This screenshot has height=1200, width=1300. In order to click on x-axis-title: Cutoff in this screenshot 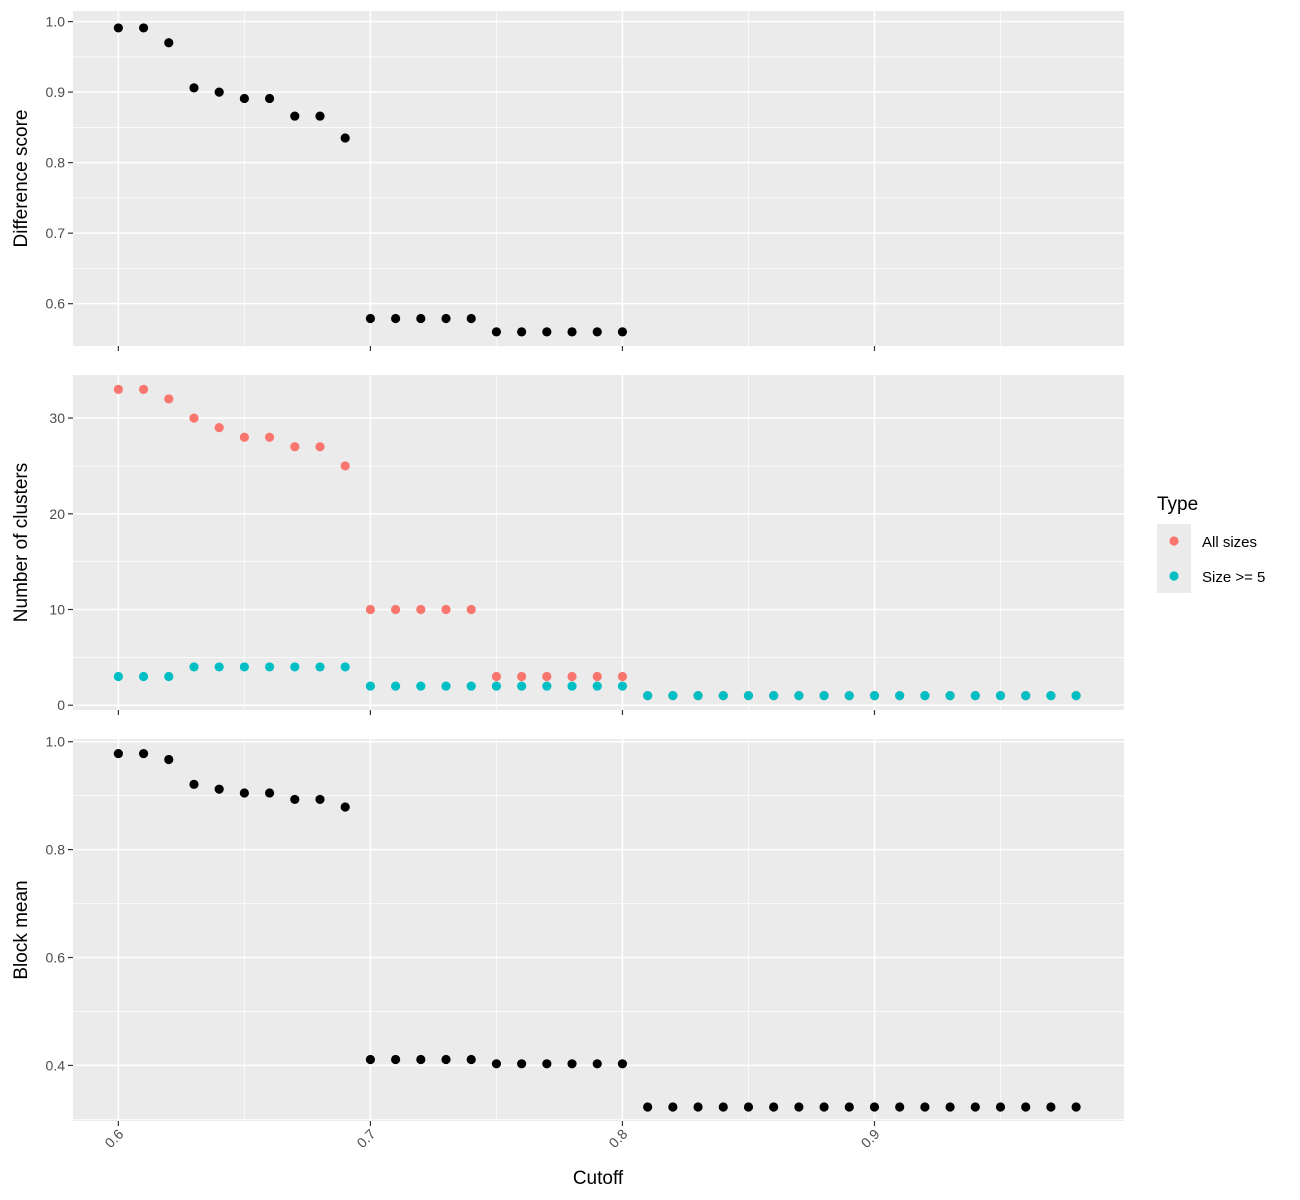, I will do `click(598, 1178)`.